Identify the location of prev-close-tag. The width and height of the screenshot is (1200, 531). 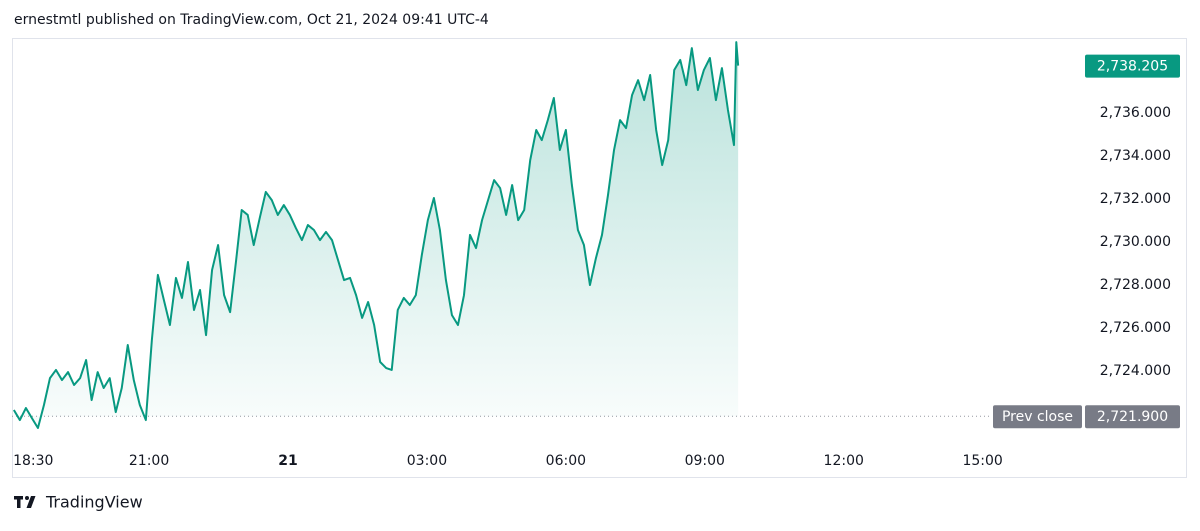
(1037, 417).